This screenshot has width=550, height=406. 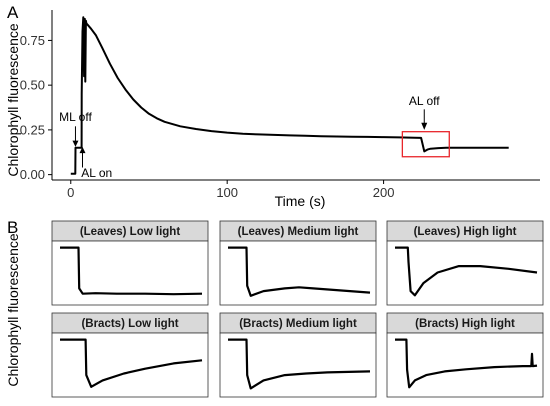 I want to click on facet-title: (Leaves) High light, so click(x=465, y=232).